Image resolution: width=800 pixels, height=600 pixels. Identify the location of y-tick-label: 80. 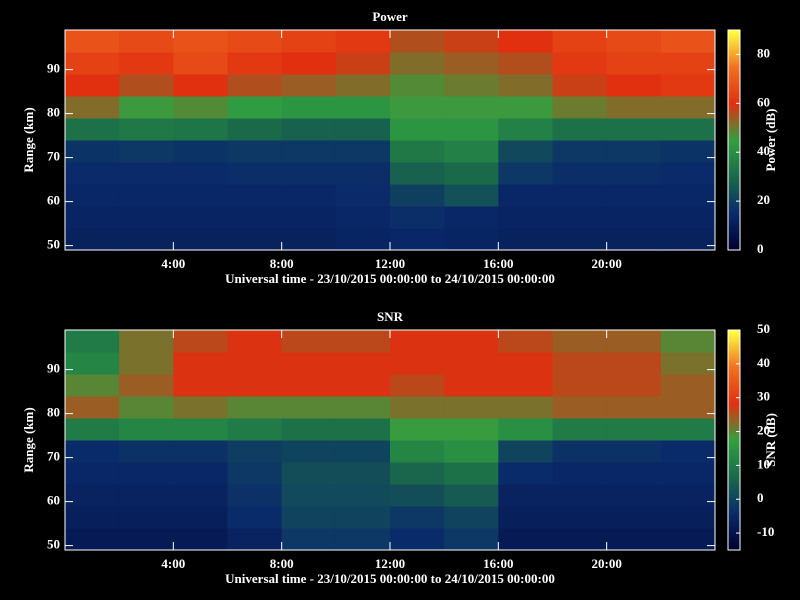
(53, 112).